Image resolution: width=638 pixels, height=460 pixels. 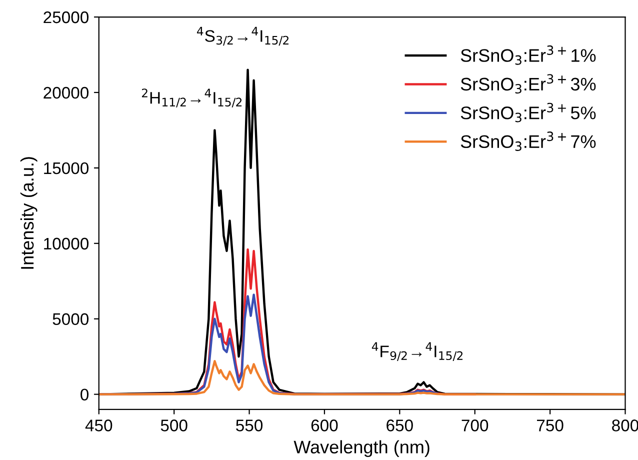 I want to click on x-tick-label: 600, so click(x=324, y=426).